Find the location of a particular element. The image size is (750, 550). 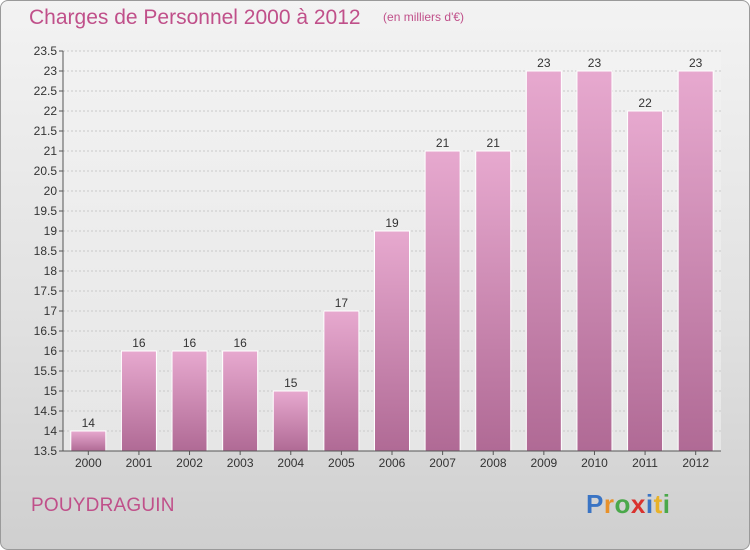

bar-2004 is located at coordinates (290, 421).